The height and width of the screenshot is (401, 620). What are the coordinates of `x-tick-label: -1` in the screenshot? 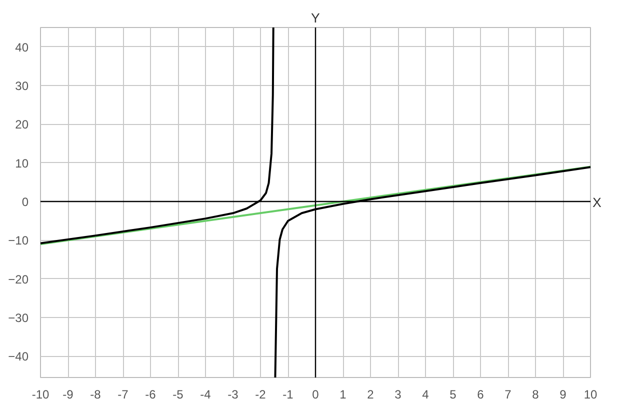 It's located at (288, 394).